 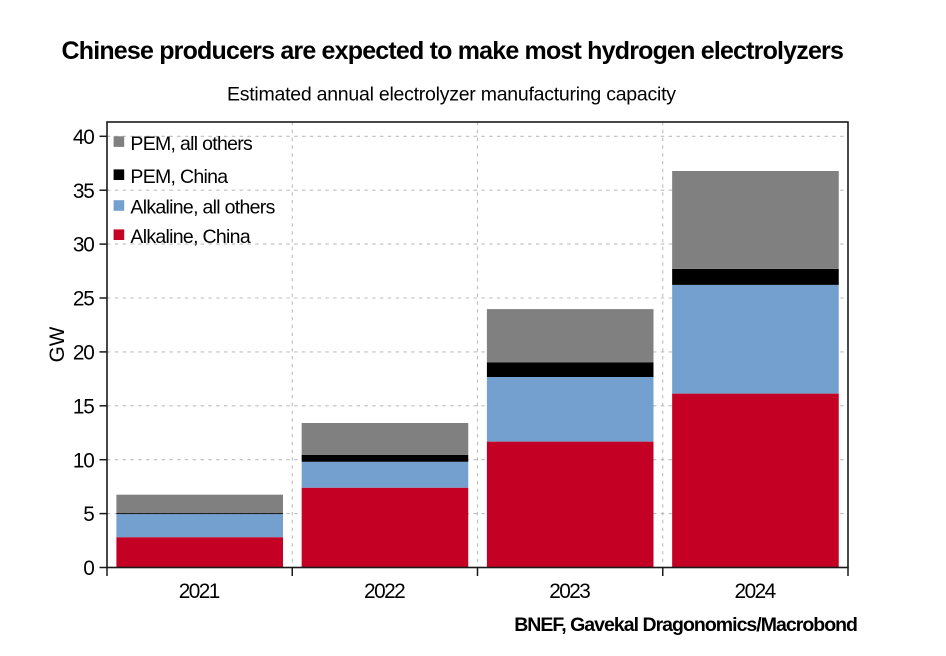 What do you see at coordinates (83, 460) in the screenshot?
I see `svg-text: 10` at bounding box center [83, 460].